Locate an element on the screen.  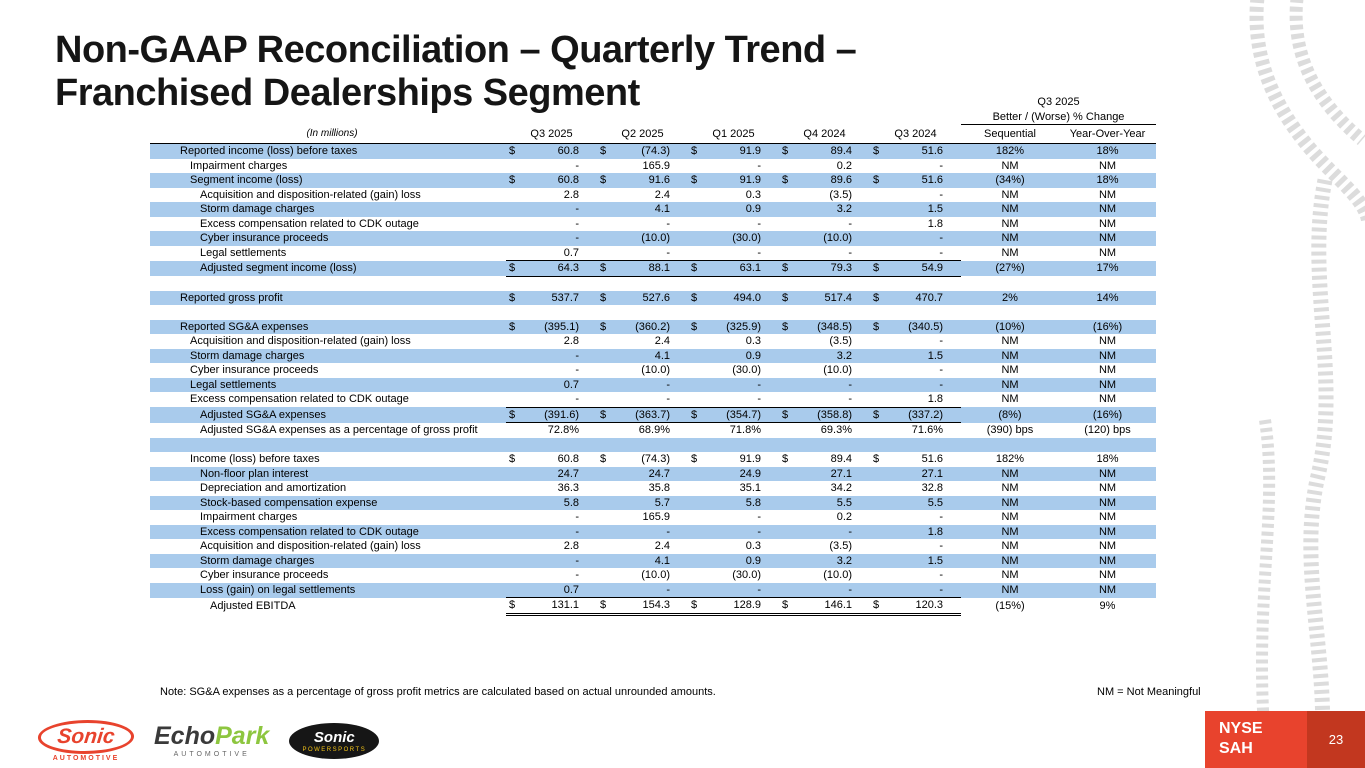
value-number: (354.7) is located at coordinates (743, 414).